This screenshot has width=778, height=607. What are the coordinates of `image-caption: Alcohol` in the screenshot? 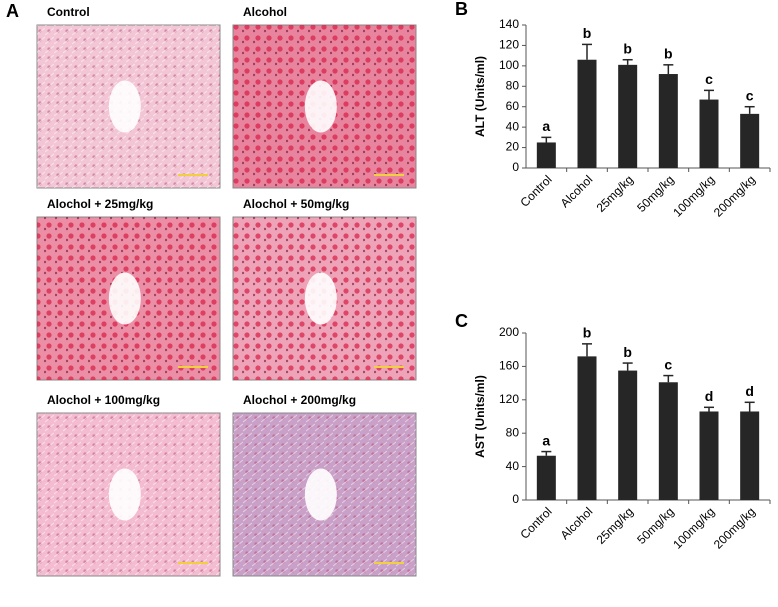 It's located at (265, 12).